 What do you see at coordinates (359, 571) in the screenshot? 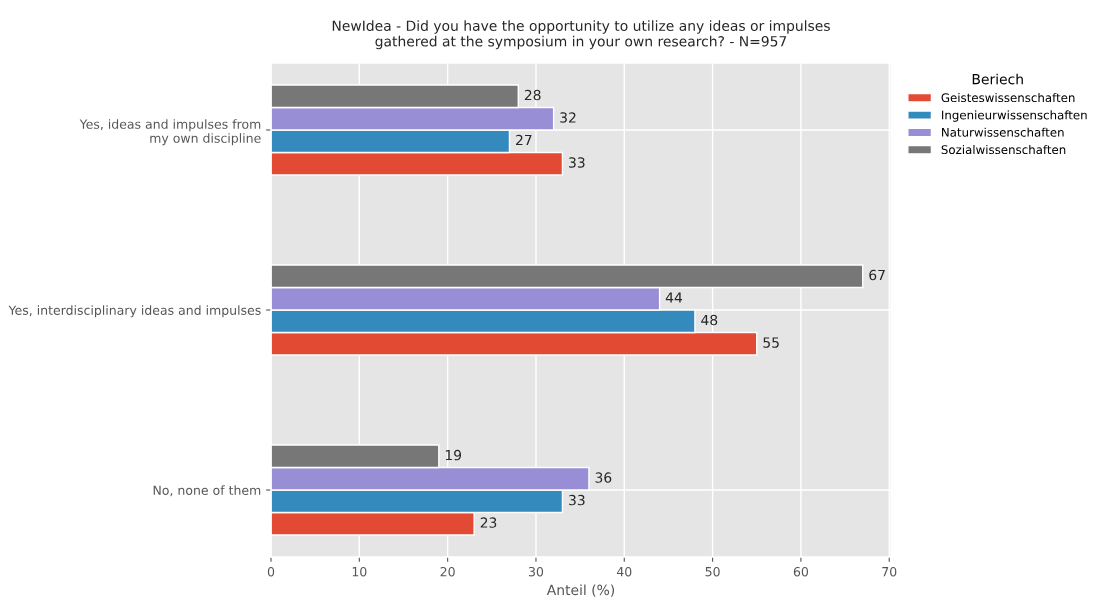
I see `x-tick-label: 10` at bounding box center [359, 571].